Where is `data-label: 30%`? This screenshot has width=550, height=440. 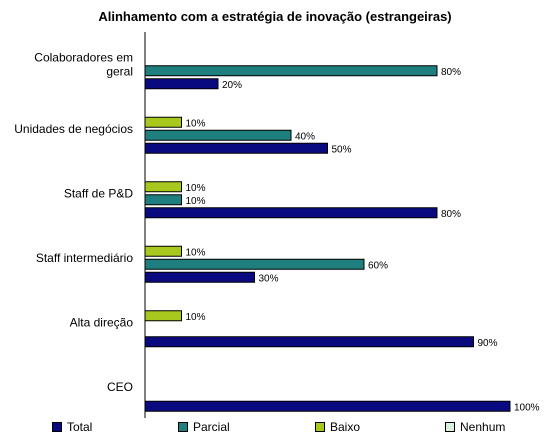 data-label: 30% is located at coordinates (269, 278).